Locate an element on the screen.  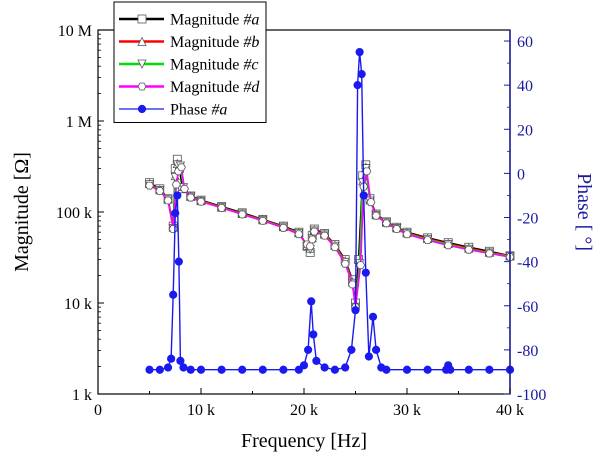
right-tick-label: -60 is located at coordinates (527, 307).